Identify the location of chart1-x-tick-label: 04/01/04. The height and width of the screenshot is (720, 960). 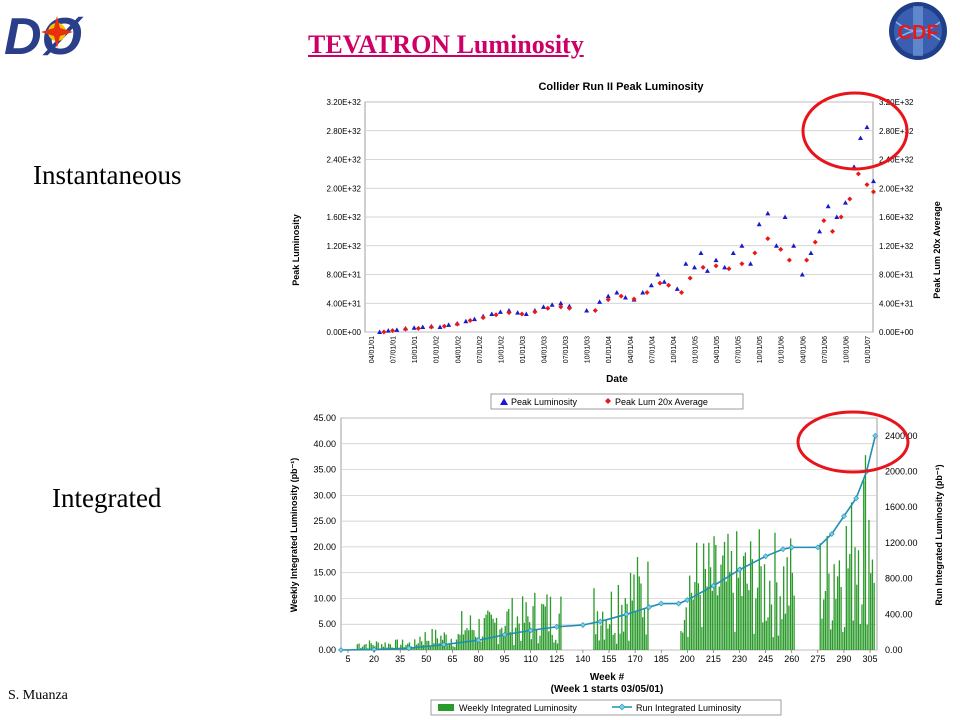
(631, 349).